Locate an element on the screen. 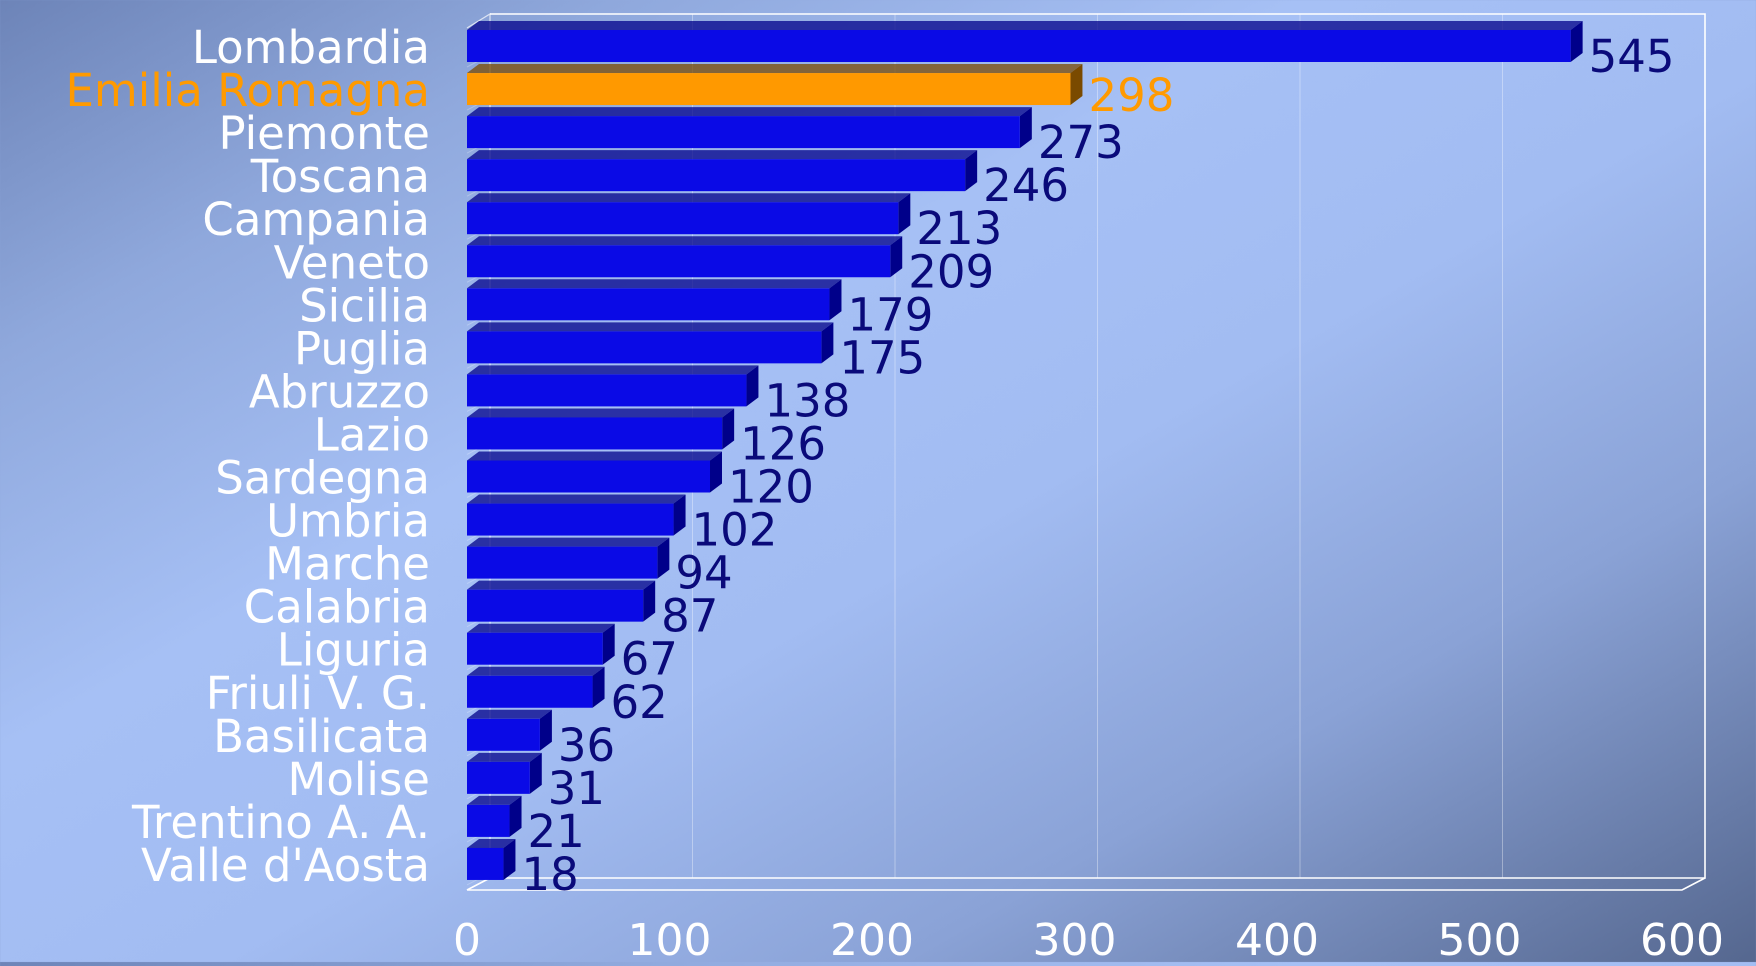  value-label: 209 is located at coordinates (951, 271).